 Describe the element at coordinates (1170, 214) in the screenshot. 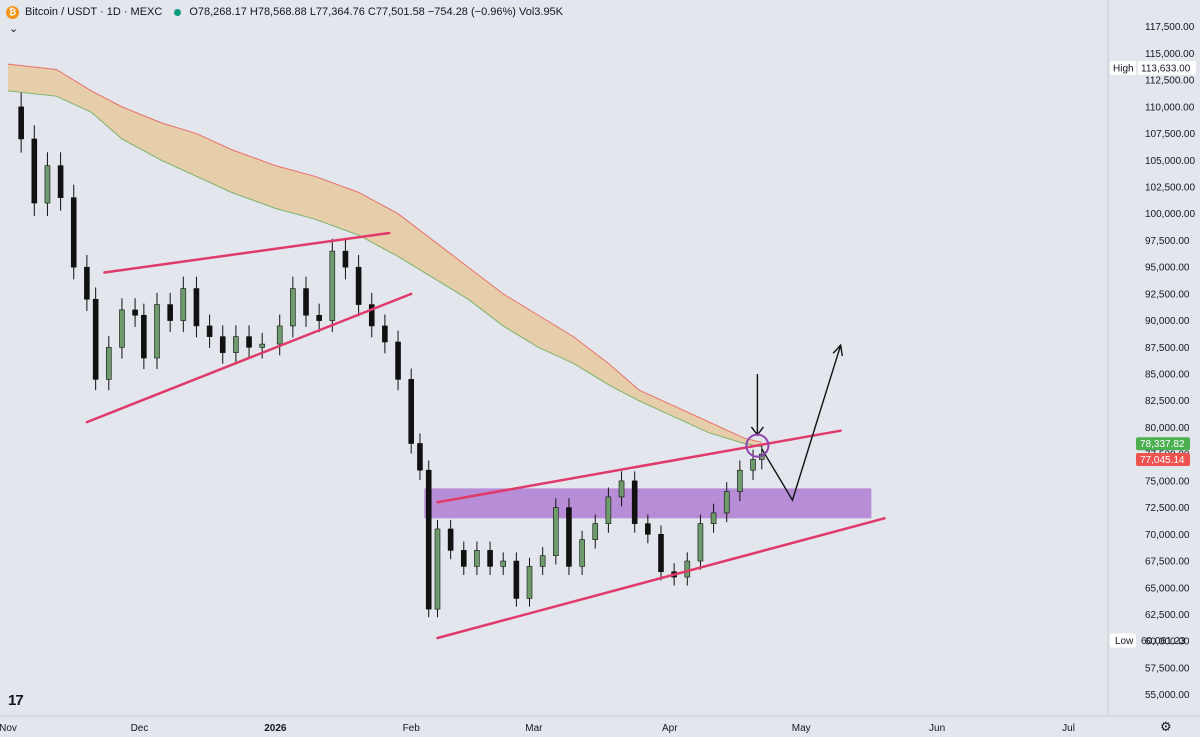

I see `y-tick-label: 100,000.00` at that location.